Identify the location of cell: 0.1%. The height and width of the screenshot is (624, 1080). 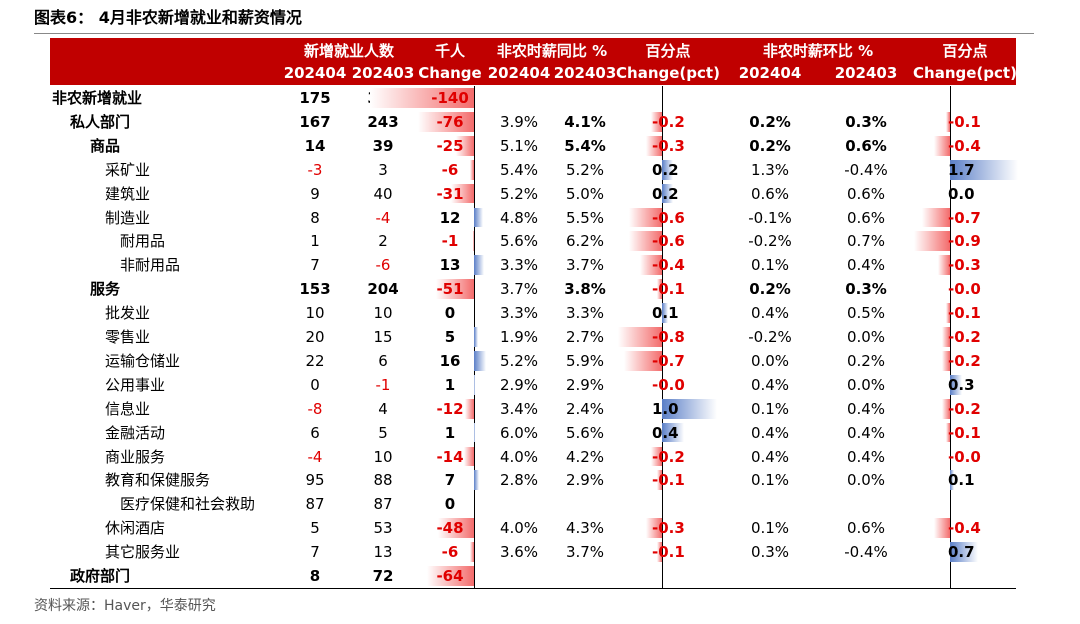
(770, 408).